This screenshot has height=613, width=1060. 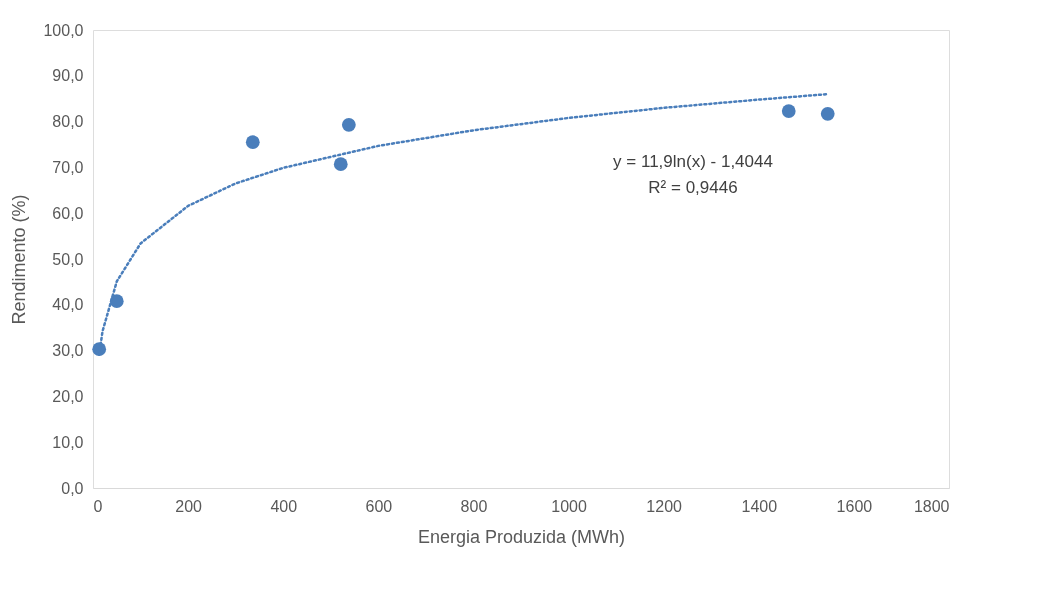 I want to click on y-tick-label: 10,0, so click(x=68, y=442).